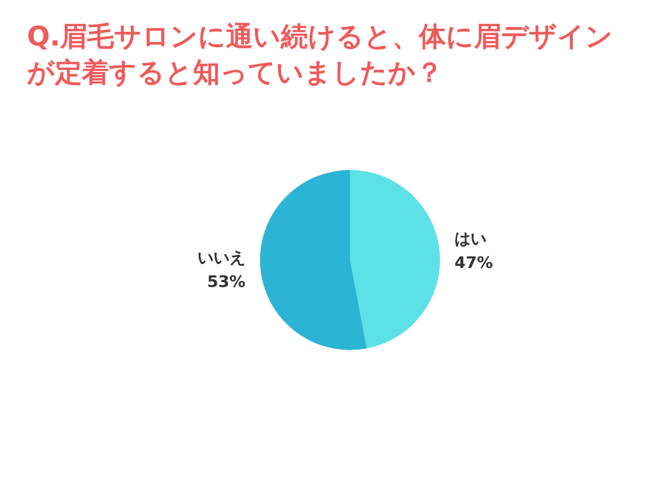  Describe the element at coordinates (226, 281) in the screenshot. I see `data-label: 53%` at that location.